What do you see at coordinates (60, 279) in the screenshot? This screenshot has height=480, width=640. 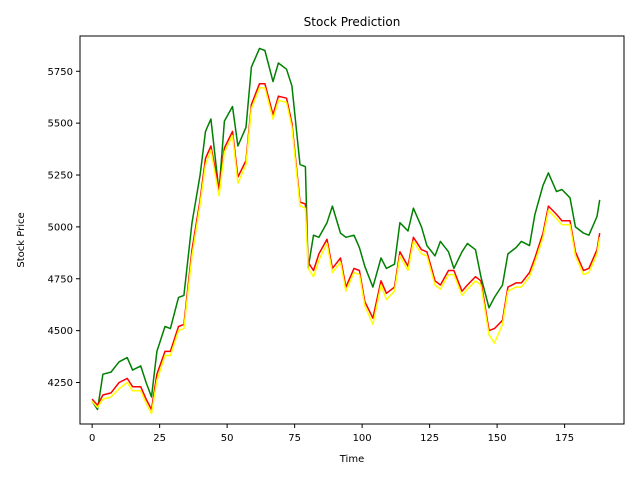 I see `y-tick-label: 4750` at bounding box center [60, 279].